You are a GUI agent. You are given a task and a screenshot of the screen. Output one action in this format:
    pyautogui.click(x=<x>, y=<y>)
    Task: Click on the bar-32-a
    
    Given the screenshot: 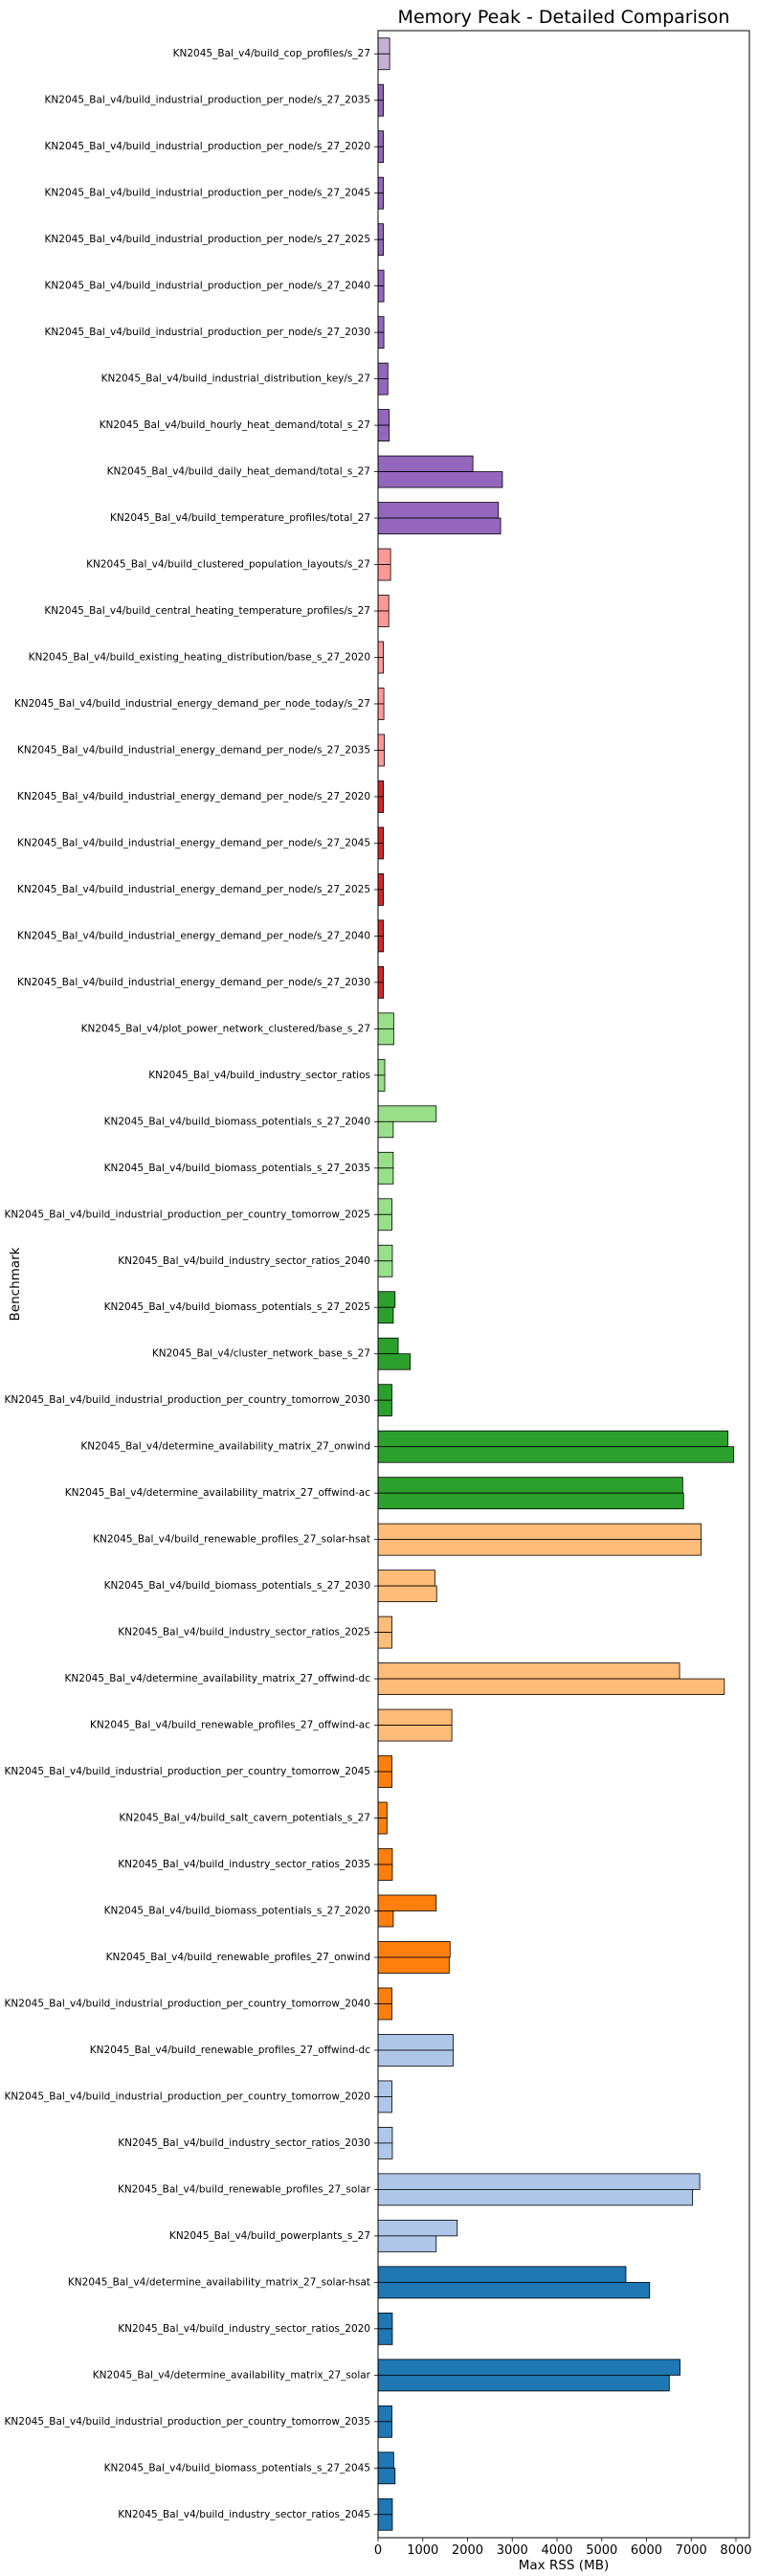 What is the action you would take?
    pyautogui.click(x=530, y=1485)
    